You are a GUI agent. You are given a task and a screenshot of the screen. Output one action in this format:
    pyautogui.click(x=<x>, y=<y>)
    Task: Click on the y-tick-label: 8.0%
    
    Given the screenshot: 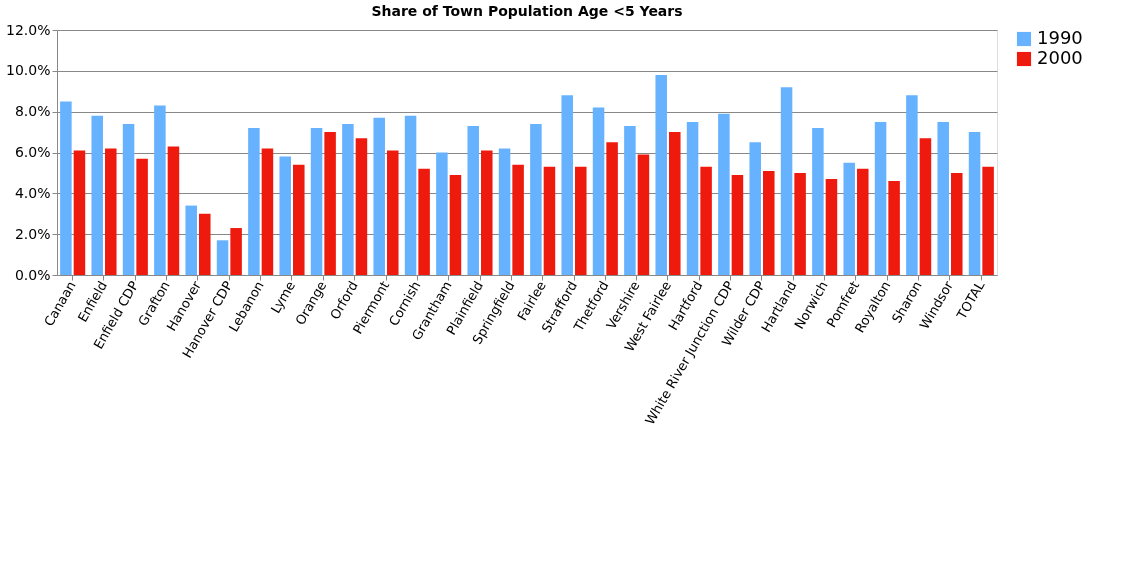 What is the action you would take?
    pyautogui.click(x=32, y=111)
    